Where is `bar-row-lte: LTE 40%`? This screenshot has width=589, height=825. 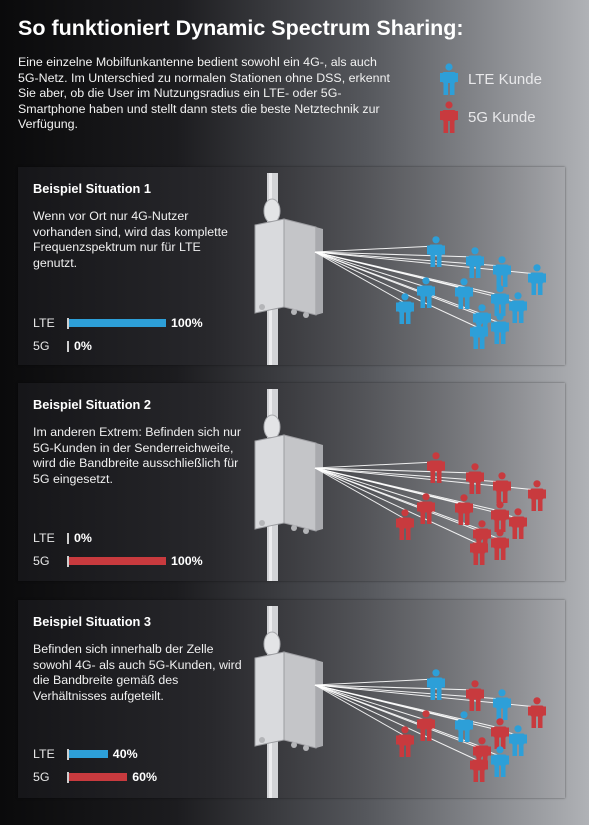 bar-row-lte: LTE 40% is located at coordinates (85, 754).